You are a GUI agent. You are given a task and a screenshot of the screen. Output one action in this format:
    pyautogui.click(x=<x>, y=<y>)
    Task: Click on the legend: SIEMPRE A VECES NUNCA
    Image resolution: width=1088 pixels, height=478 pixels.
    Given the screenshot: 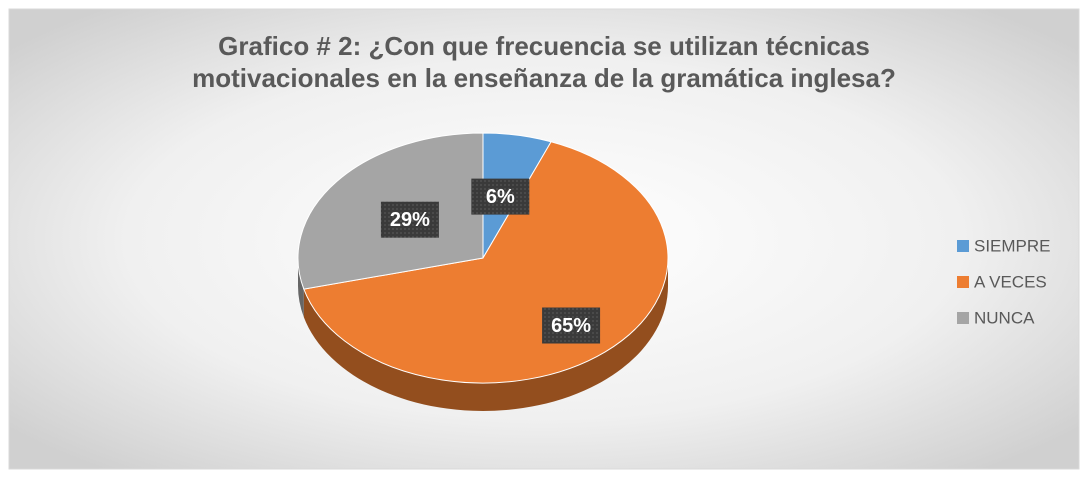 What is the action you would take?
    pyautogui.click(x=1004, y=281)
    